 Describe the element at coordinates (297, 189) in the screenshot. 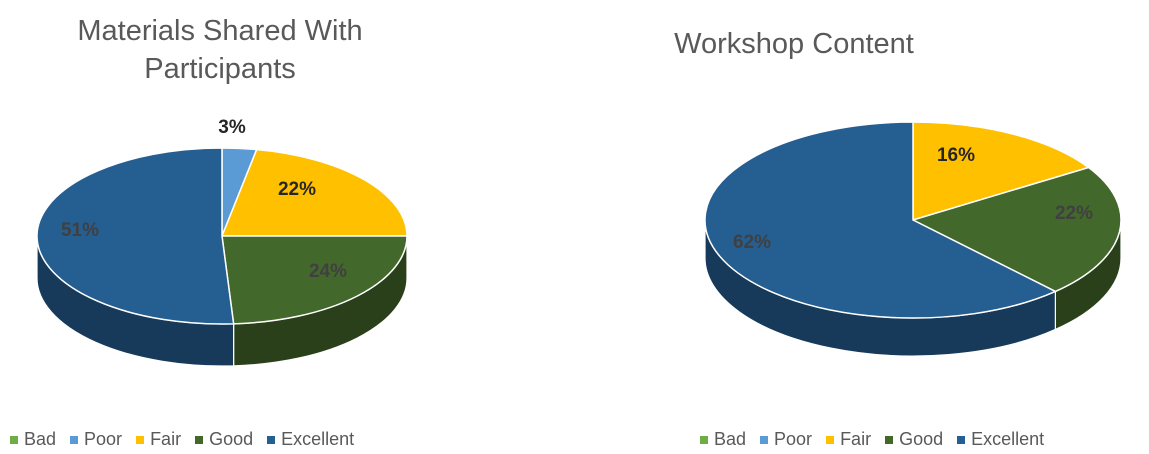

I see `data-label-fair: 22%` at that location.